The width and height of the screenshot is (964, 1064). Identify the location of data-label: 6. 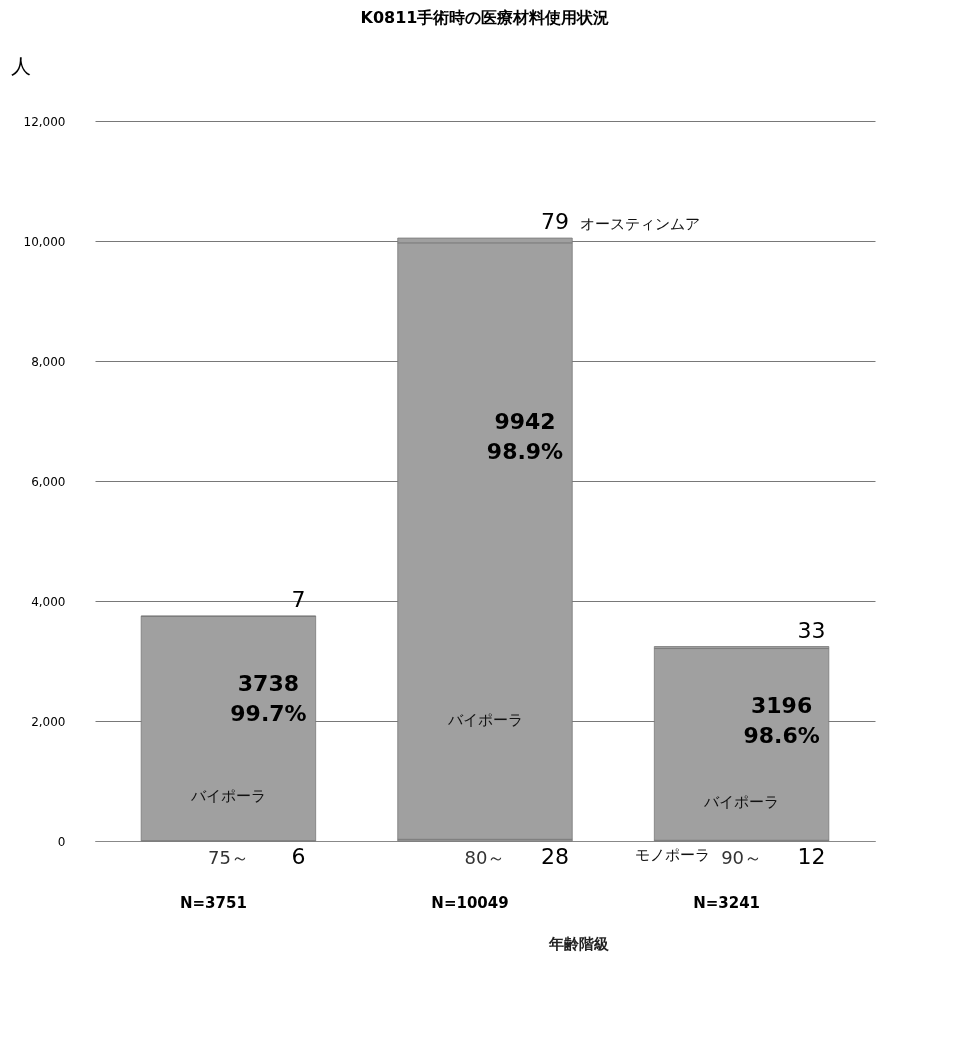
(298, 856).